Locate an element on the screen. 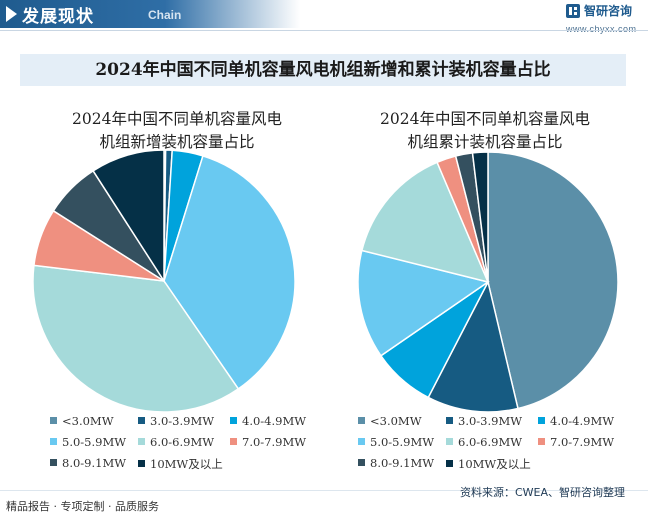  zhiyan-logo-icon is located at coordinates (573, 11).